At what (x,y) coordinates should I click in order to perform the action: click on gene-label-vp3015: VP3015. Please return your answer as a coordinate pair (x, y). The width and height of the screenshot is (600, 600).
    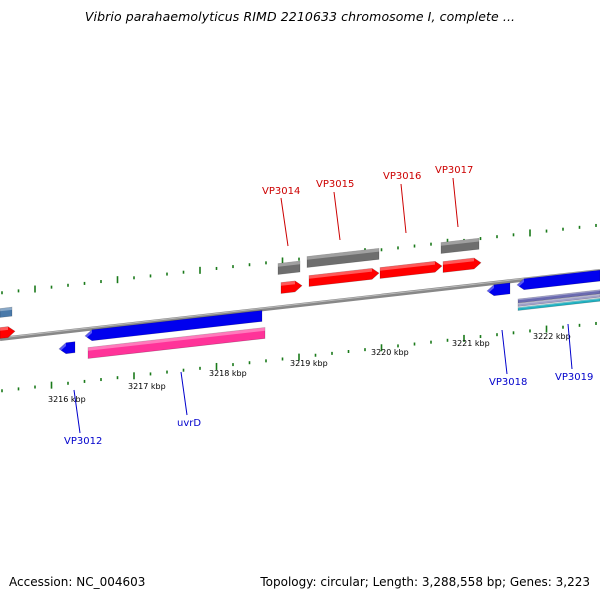
    Looking at the image, I should click on (335, 184).